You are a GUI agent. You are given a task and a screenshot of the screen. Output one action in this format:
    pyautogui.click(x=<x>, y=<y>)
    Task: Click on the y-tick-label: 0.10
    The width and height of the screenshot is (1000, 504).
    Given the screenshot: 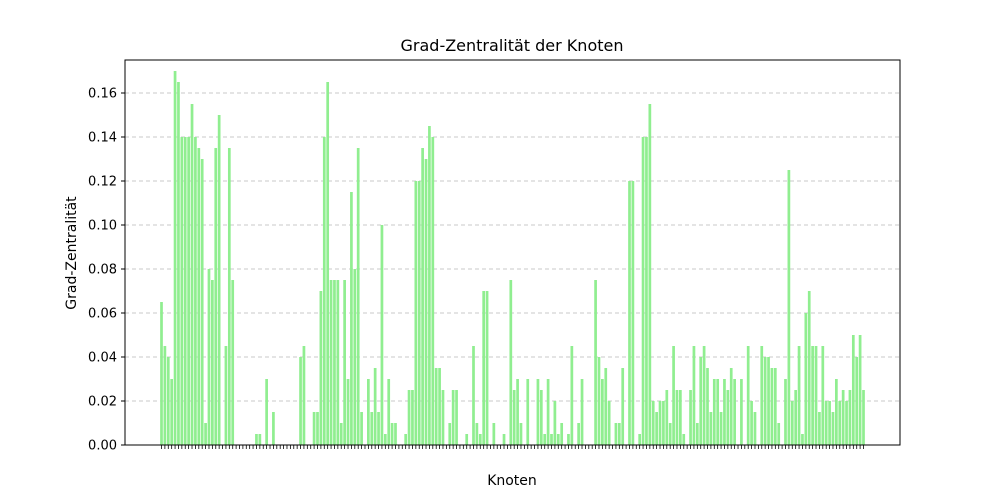 What is the action you would take?
    pyautogui.click(x=102, y=226)
    